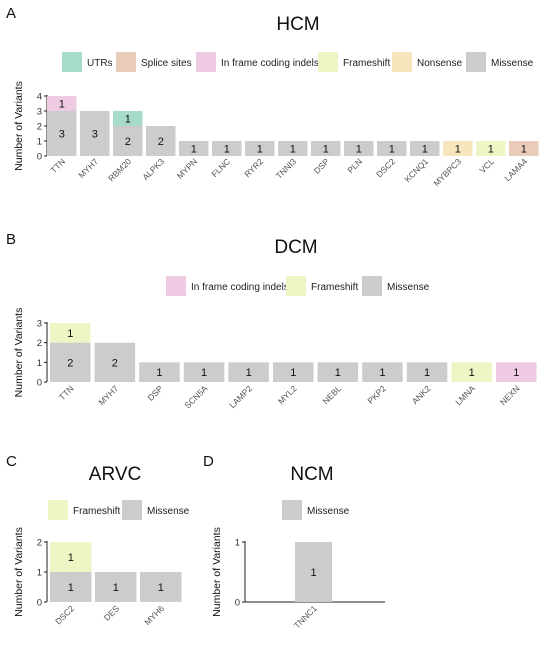 The height and width of the screenshot is (650, 550). Describe the element at coordinates (154, 615) in the screenshot. I see `x-tick-label: MYH6` at that location.